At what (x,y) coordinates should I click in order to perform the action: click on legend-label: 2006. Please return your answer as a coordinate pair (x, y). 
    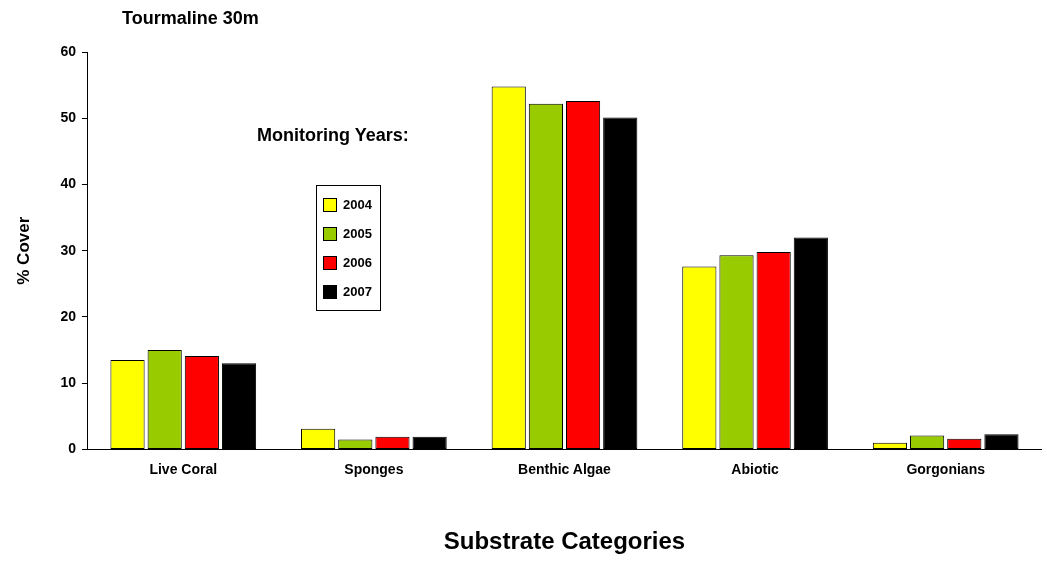
    Looking at the image, I should click on (357, 262).